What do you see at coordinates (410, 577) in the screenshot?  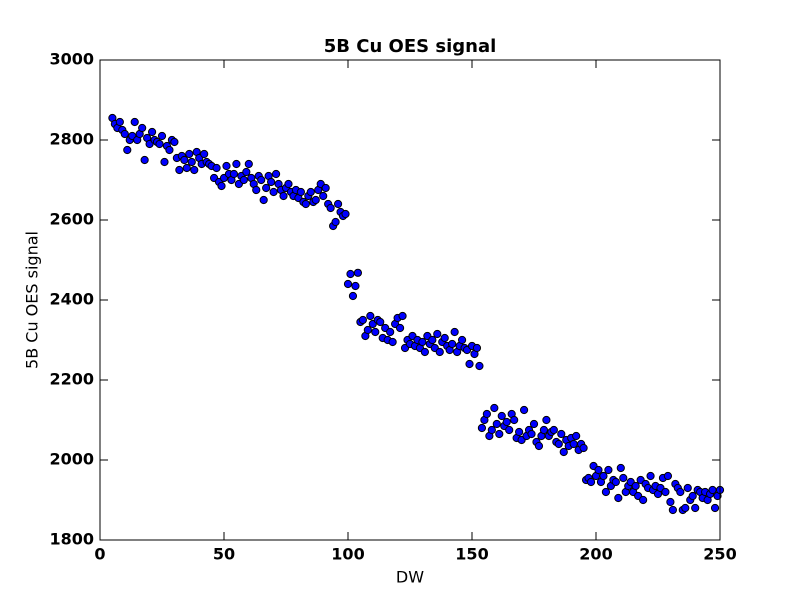 I see `x-axis-label: DW` at bounding box center [410, 577].